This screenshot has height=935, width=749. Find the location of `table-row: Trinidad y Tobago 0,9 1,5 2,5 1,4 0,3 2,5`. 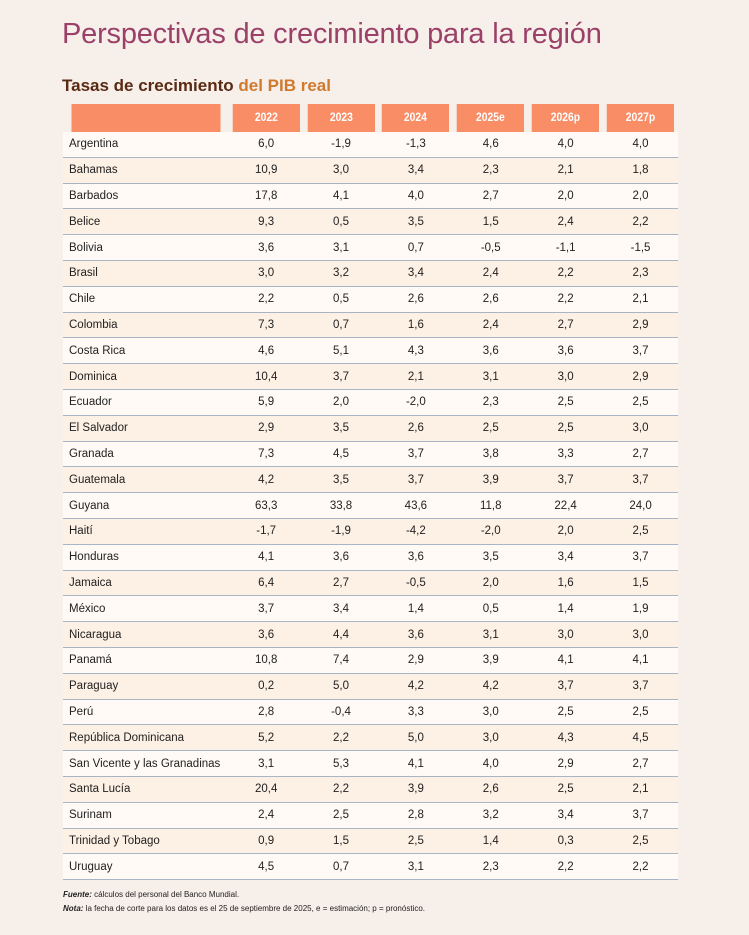

table-row: Trinidad y Tobago 0,9 1,5 2,5 1,4 0,3 2,5 is located at coordinates (370, 841).